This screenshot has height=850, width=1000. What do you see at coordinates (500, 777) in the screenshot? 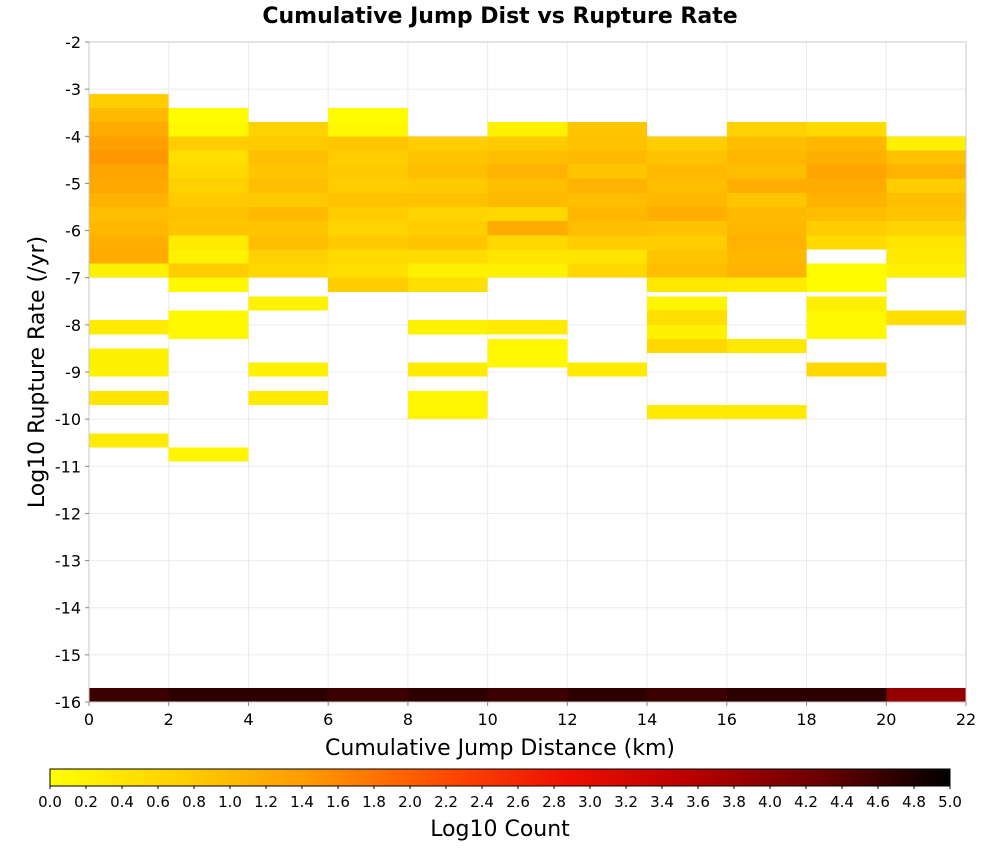
I see `colorbar` at bounding box center [500, 777].